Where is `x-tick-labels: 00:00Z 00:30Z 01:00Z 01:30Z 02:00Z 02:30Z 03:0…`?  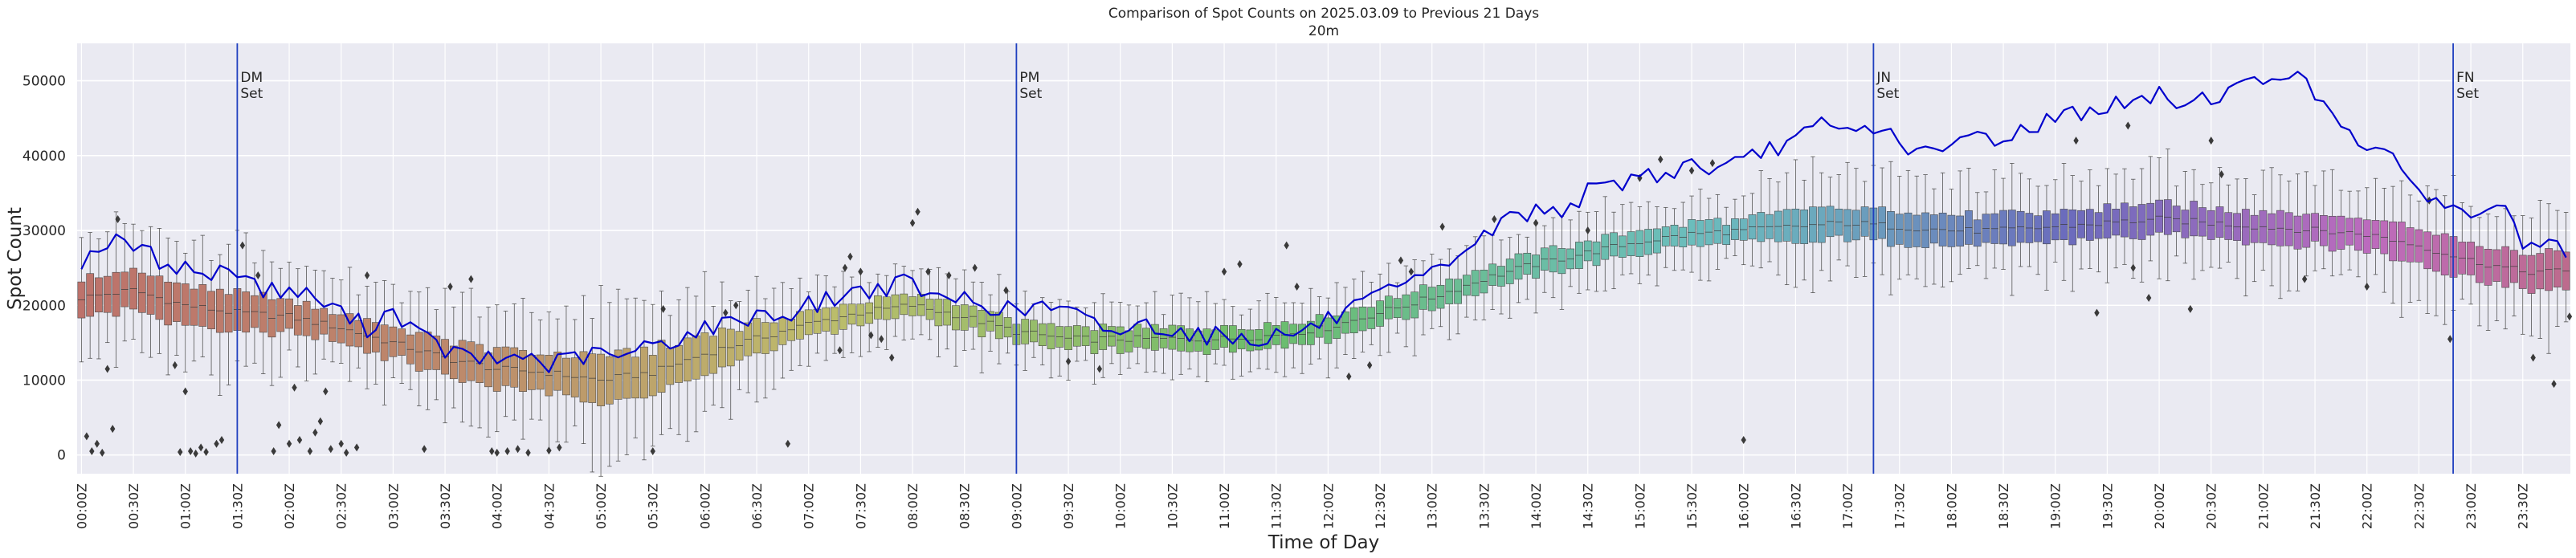 x-tick-labels: 00:00Z 00:30Z 01:00Z 01:30Z 02:00Z 02:30Z 03:0… is located at coordinates (1302, 506).